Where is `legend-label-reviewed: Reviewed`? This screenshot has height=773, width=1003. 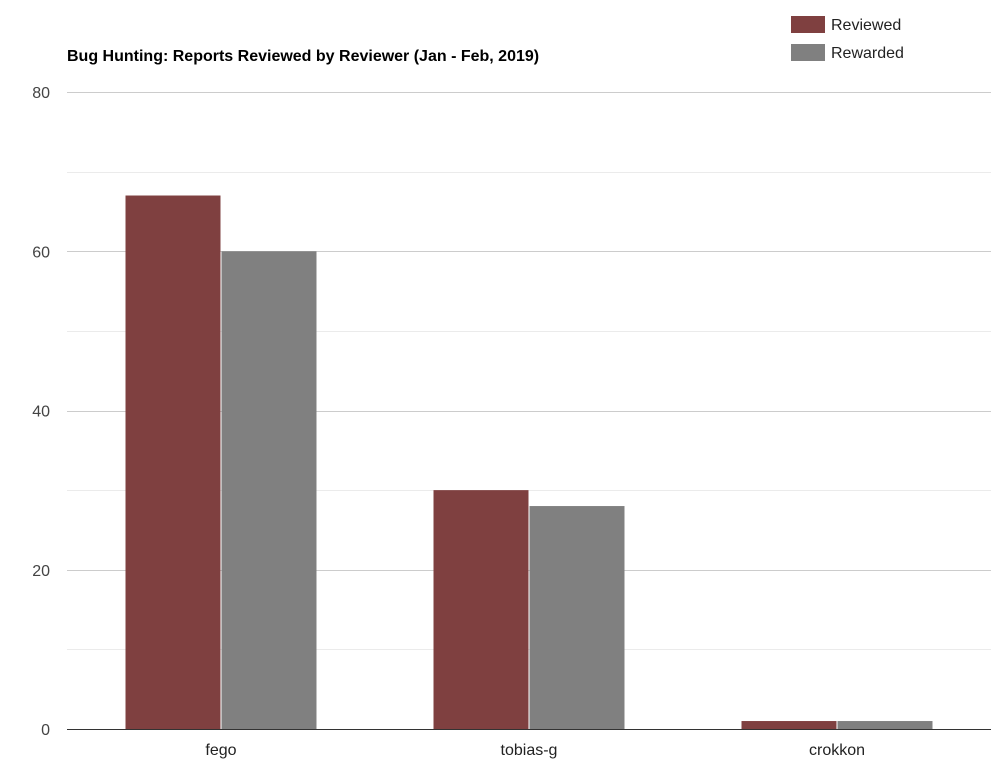
legend-label-reviewed: Reviewed is located at coordinates (866, 25).